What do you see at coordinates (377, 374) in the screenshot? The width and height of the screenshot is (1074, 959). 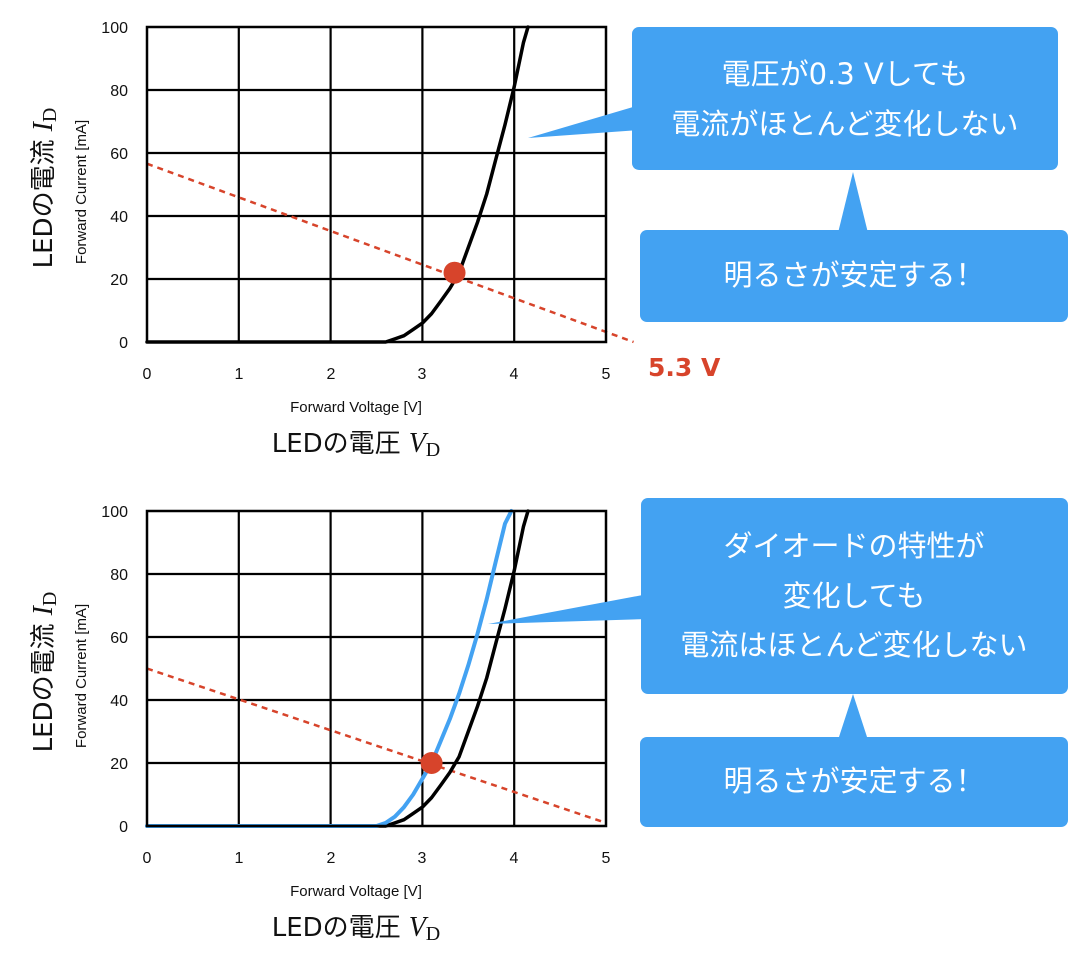 I see `x-tick-labels-top: 0 1 2 3 4 5` at bounding box center [377, 374].